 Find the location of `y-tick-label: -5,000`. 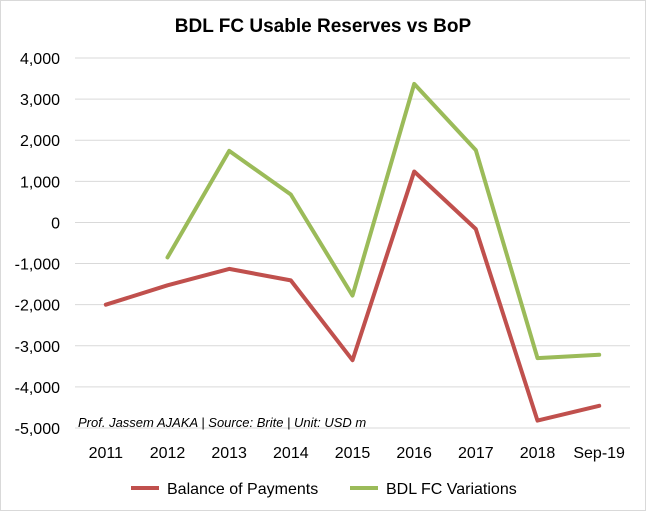

y-tick-label: -5,000 is located at coordinates (37, 429).